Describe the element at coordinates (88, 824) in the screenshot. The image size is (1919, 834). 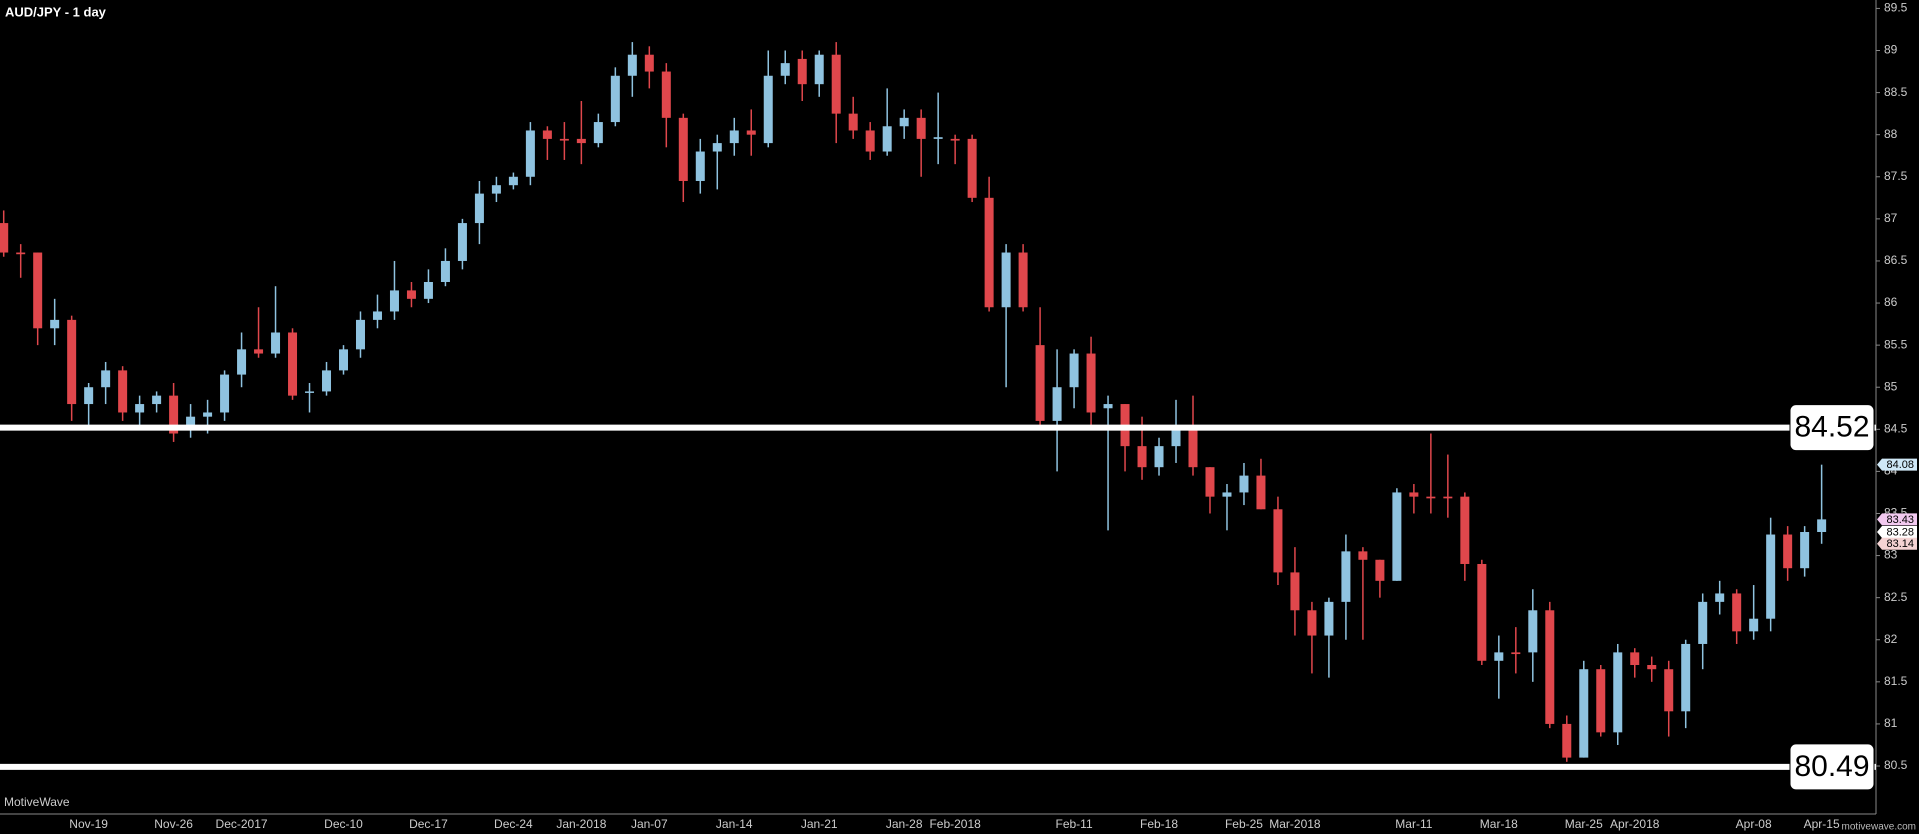
I see `x-tick-label: Nov-19` at that location.